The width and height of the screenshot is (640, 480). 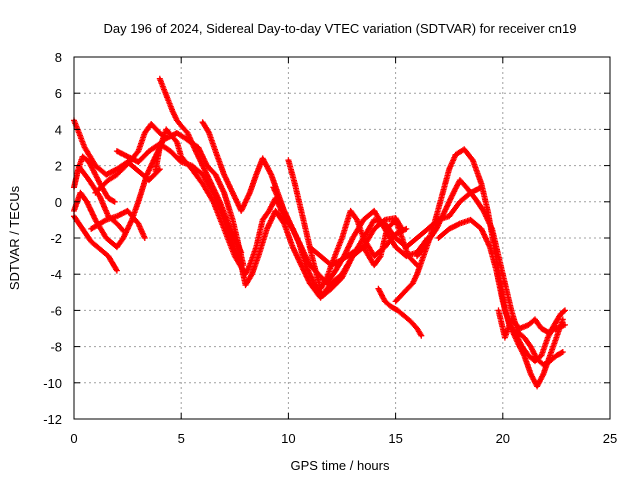 I want to click on x-axis-label: GPS time / hours, so click(x=340, y=465).